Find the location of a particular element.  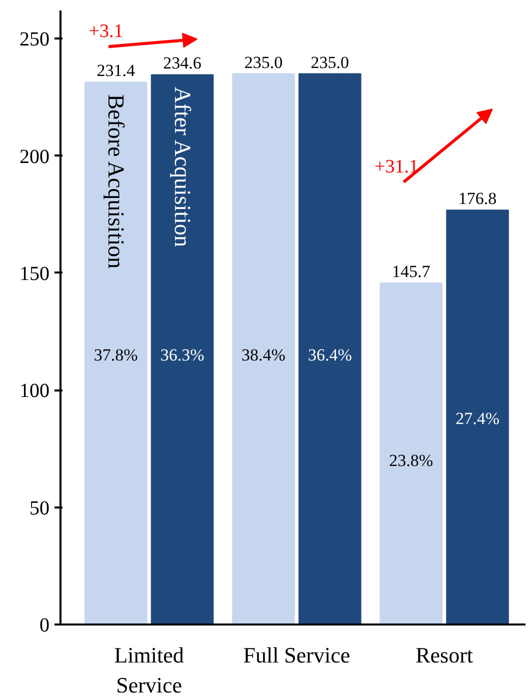

data-label: 145.7 is located at coordinates (411, 272).